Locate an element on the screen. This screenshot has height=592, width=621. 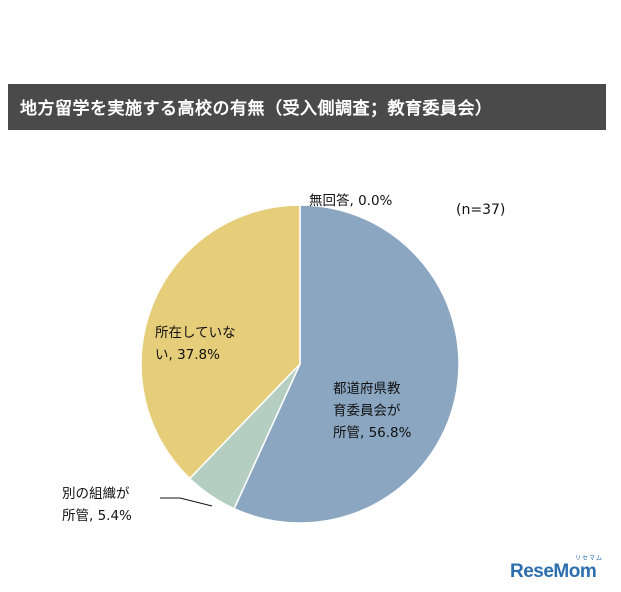
sample-size-label: (n=37) is located at coordinates (481, 210).